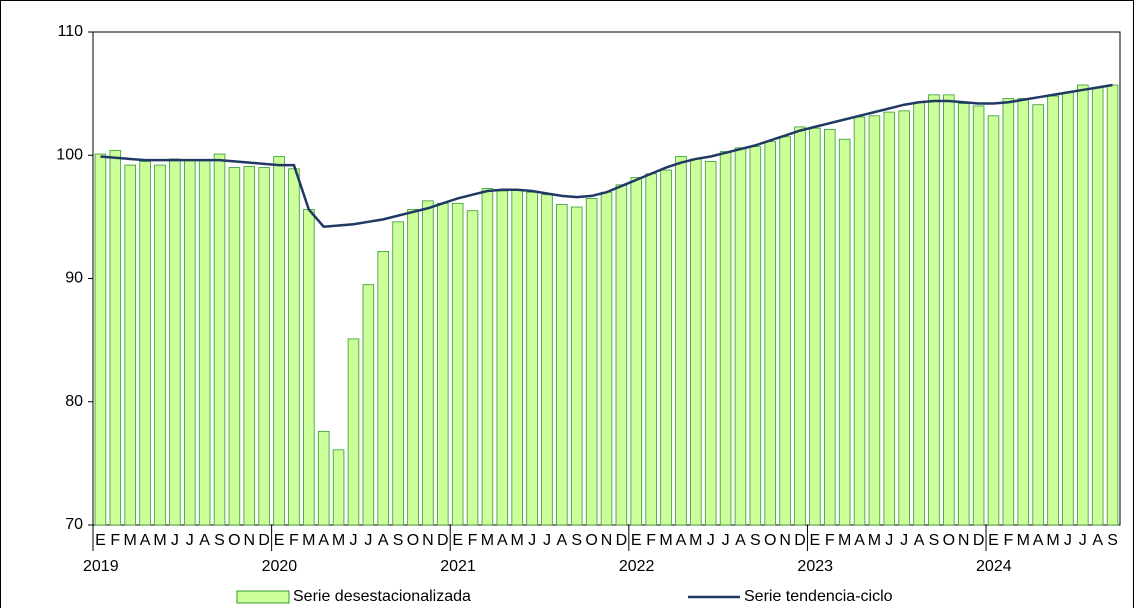 The image size is (1134, 608). Describe the element at coordinates (74, 401) in the screenshot. I see `y-tick-label: 80` at that location.